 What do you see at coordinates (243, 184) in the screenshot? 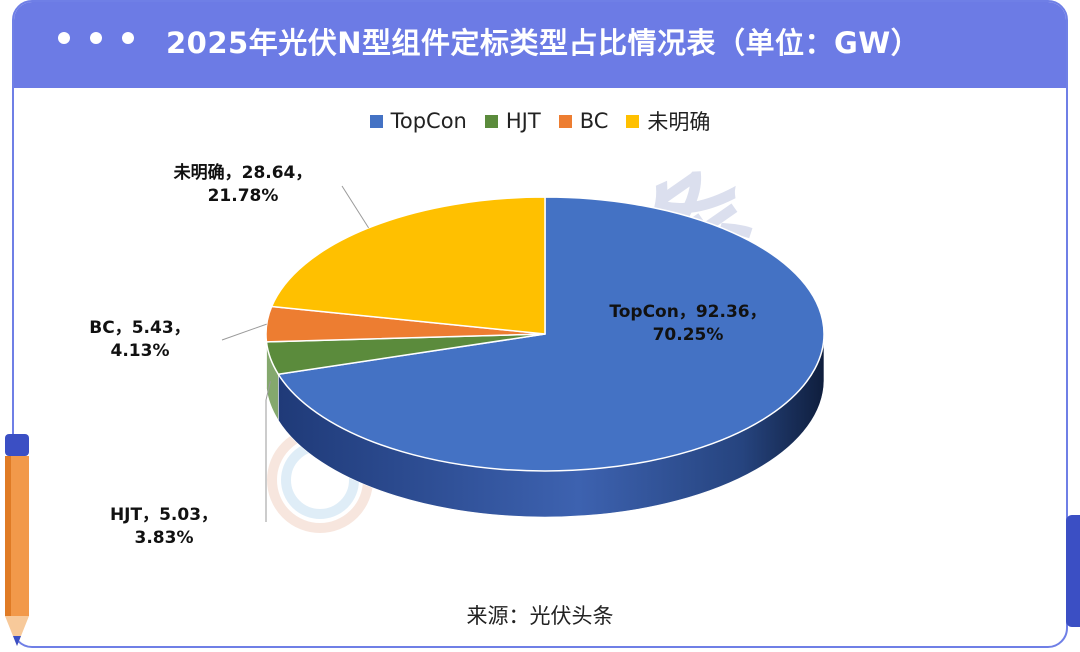
I see `data-label: 未明确，28.64， 21.78%` at bounding box center [243, 184].